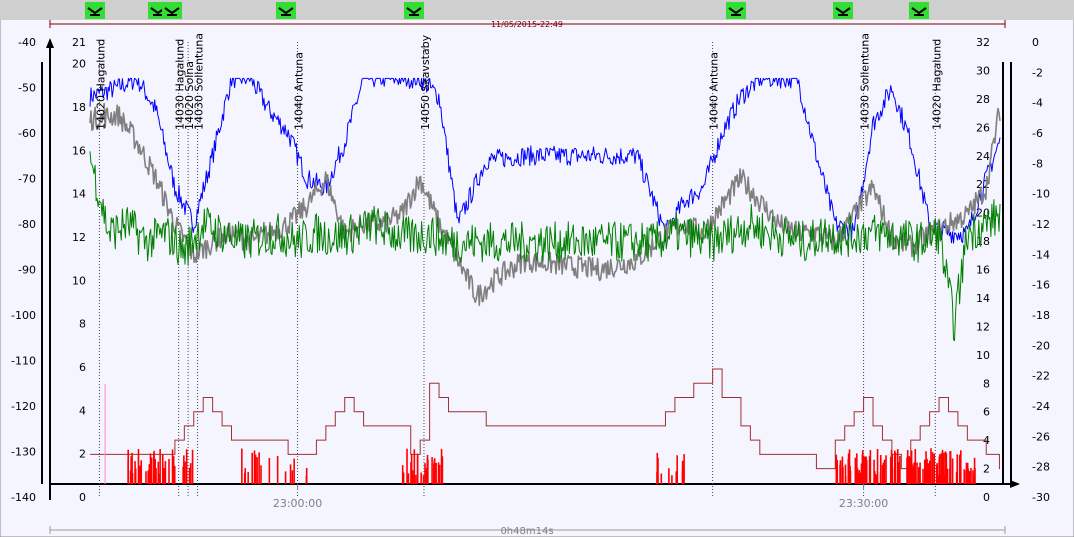 The height and width of the screenshot is (537, 1074). What do you see at coordinates (27, 179) in the screenshot?
I see `tick-label-left-outer: -70` at bounding box center [27, 179].